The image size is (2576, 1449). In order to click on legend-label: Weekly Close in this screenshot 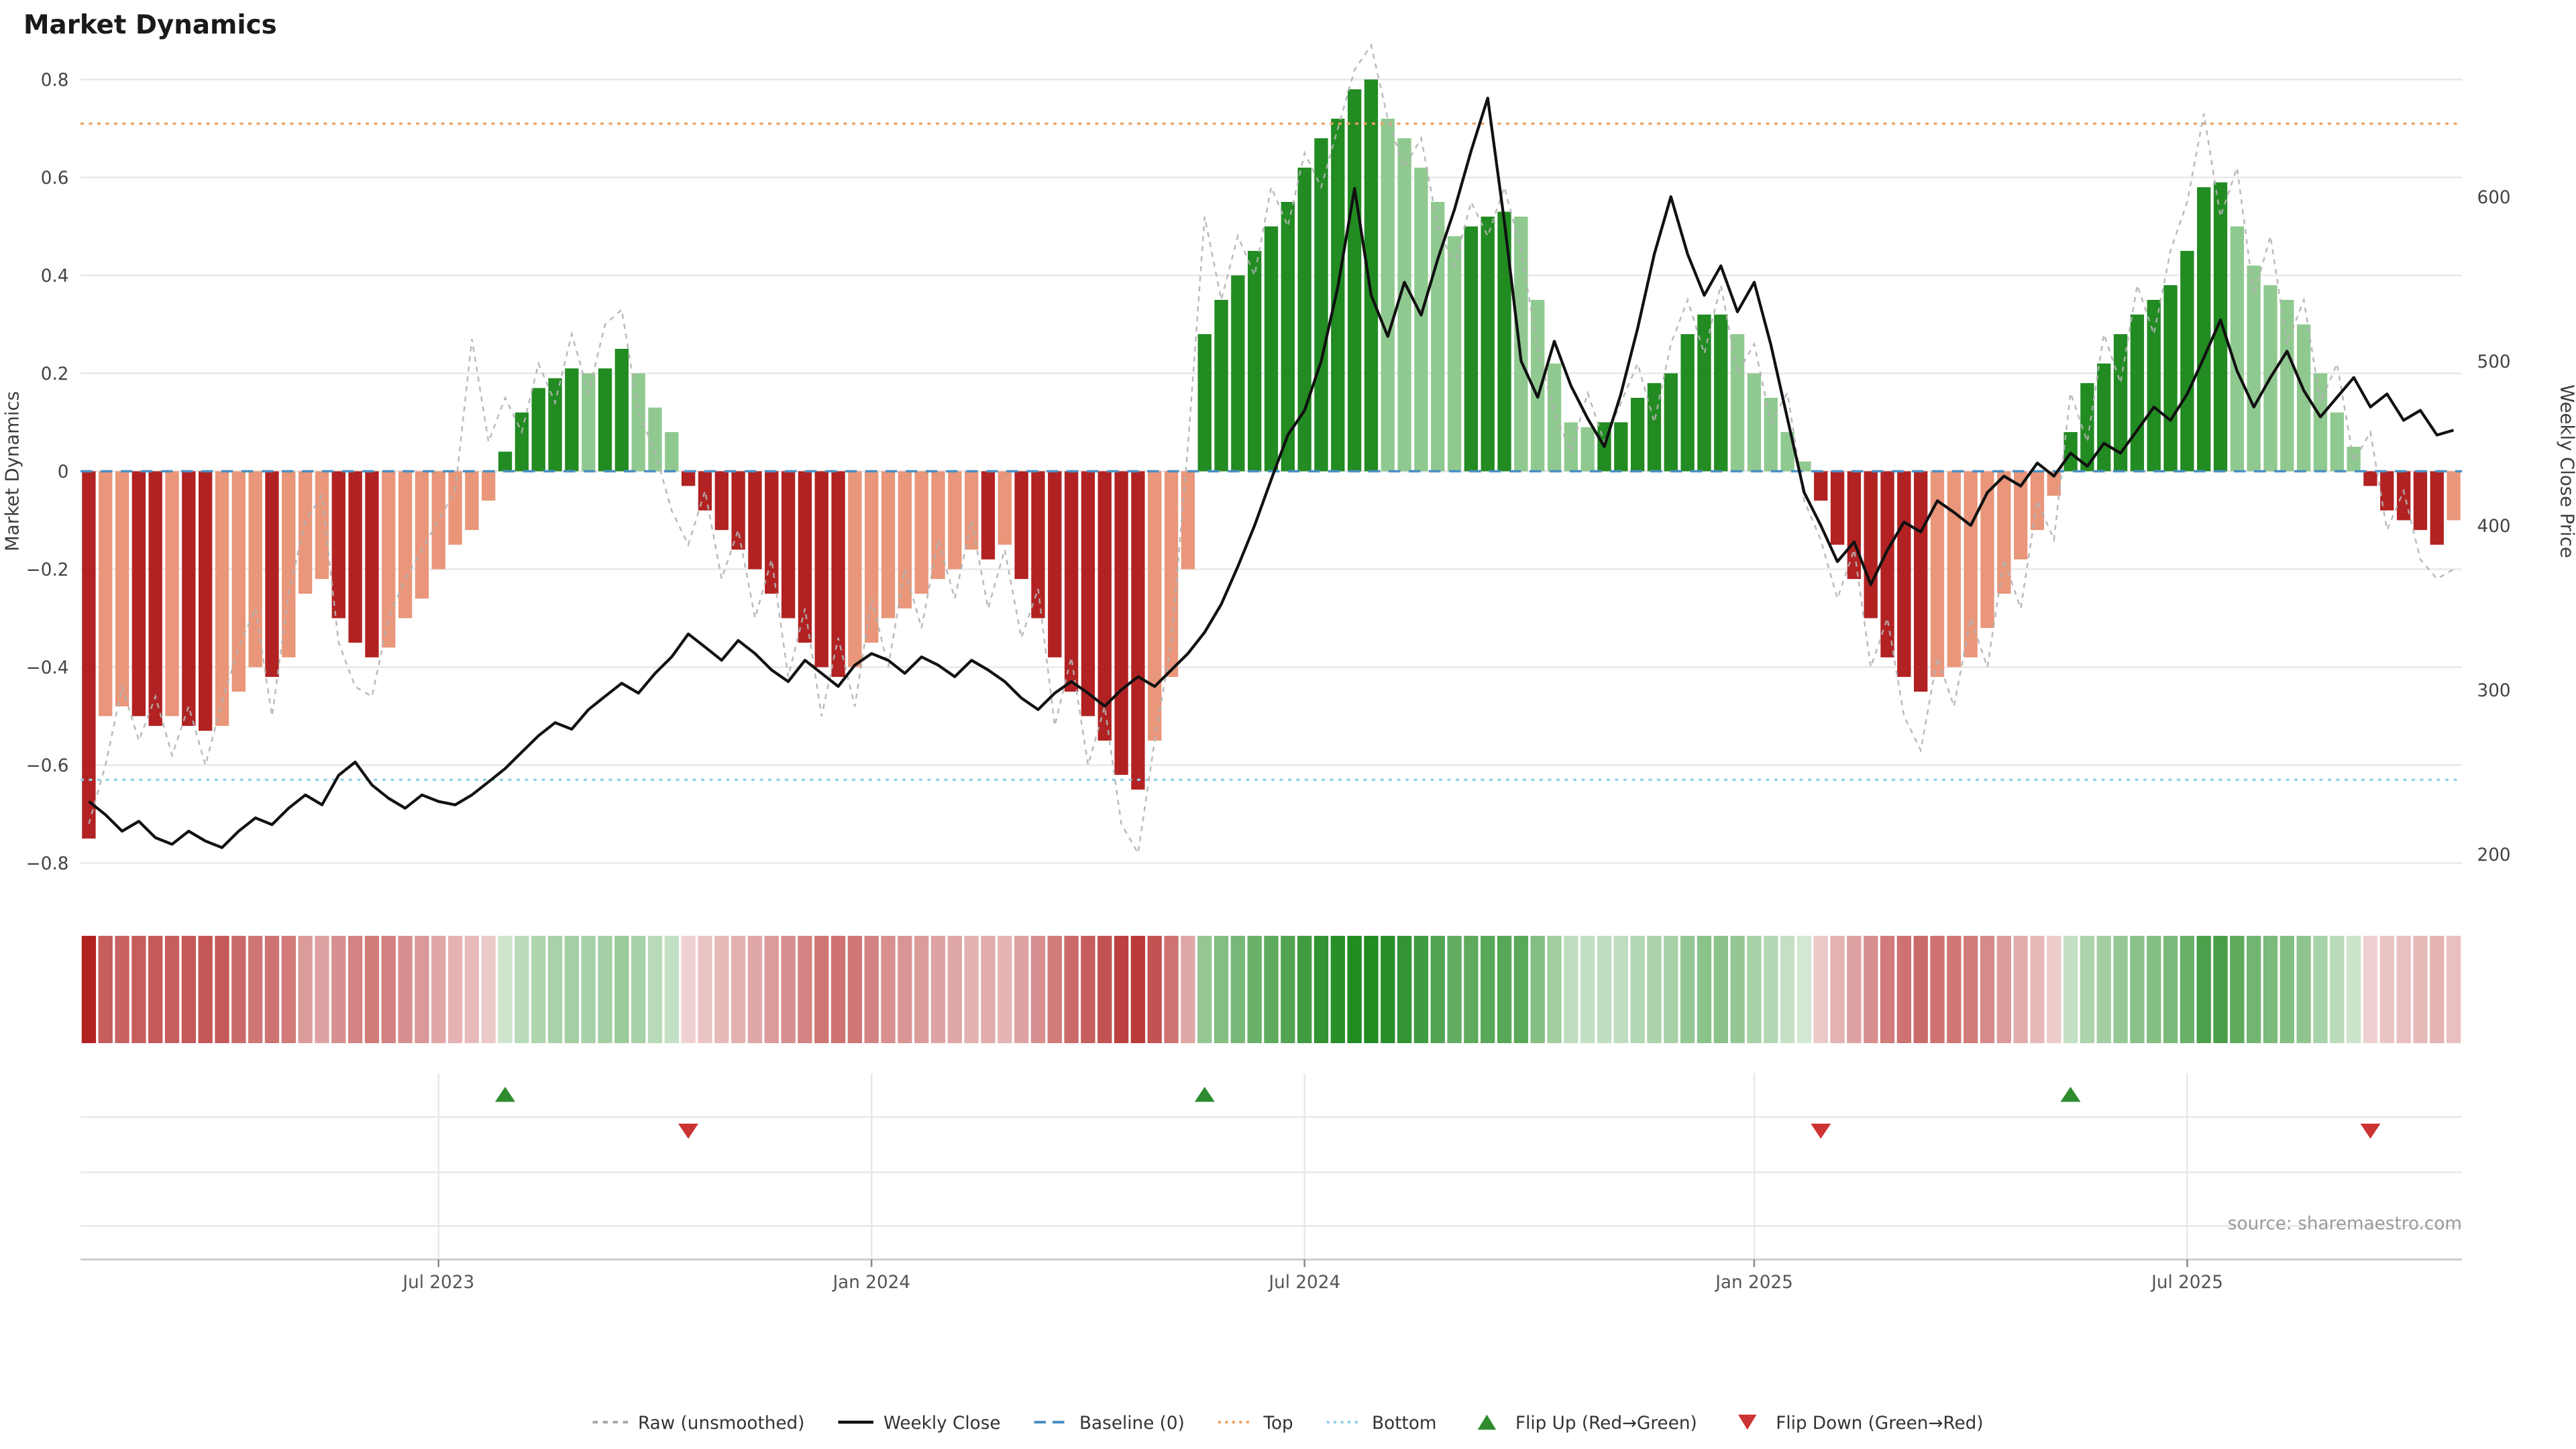, I will do `click(942, 1423)`.